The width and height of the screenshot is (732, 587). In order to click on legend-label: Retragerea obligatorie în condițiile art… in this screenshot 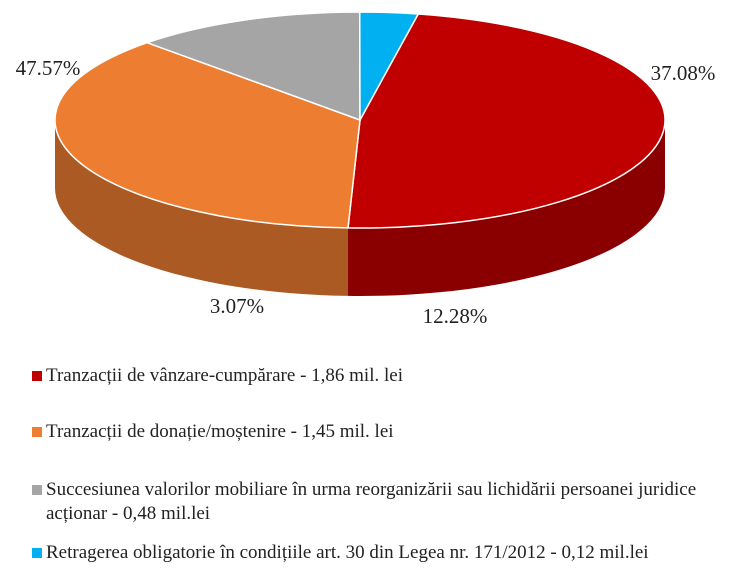, I will do `click(347, 552)`.